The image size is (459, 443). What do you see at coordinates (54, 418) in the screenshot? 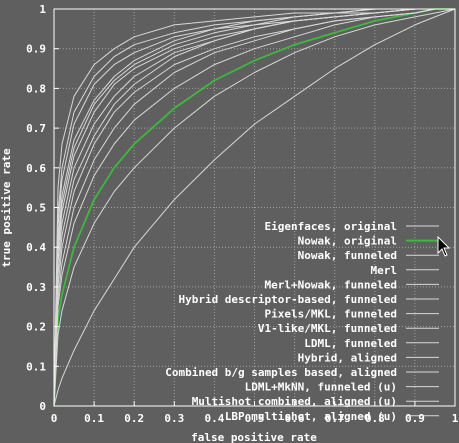
I see `x-tick-label: 0` at bounding box center [54, 418].